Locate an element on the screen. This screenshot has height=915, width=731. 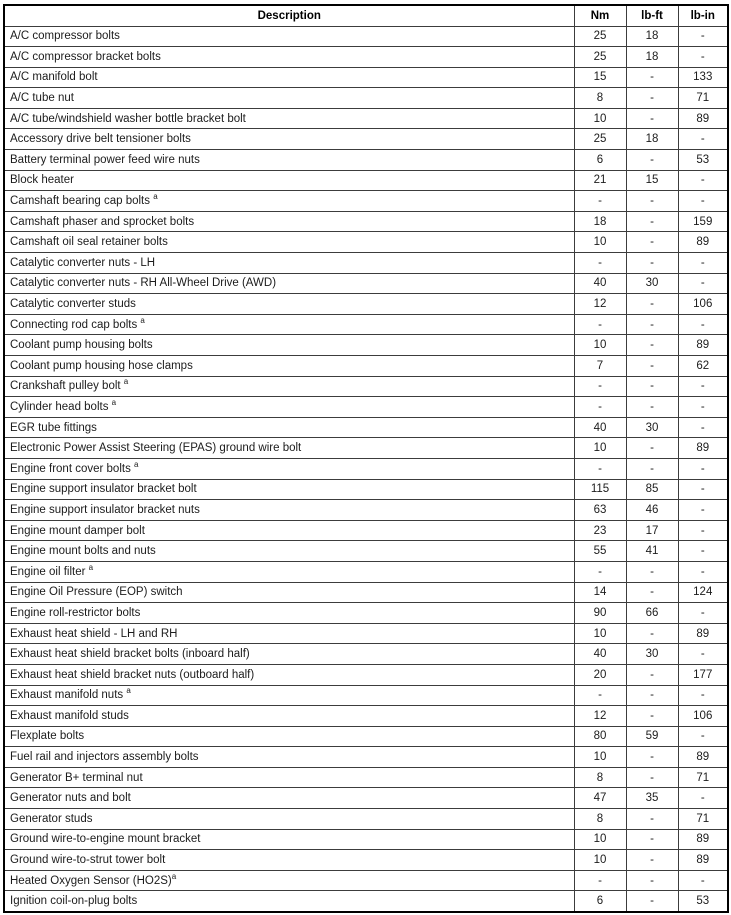
description-cell: Camshaft bearing cap bolts a is located at coordinates (289, 201).